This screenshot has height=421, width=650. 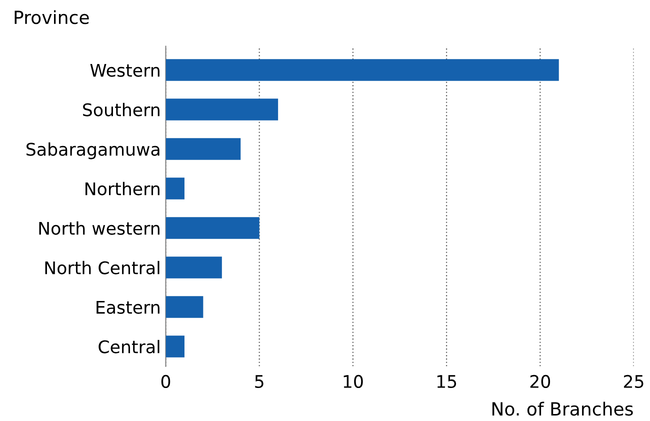 I want to click on y-tick-label: Sabaragamuwa, so click(x=93, y=151).